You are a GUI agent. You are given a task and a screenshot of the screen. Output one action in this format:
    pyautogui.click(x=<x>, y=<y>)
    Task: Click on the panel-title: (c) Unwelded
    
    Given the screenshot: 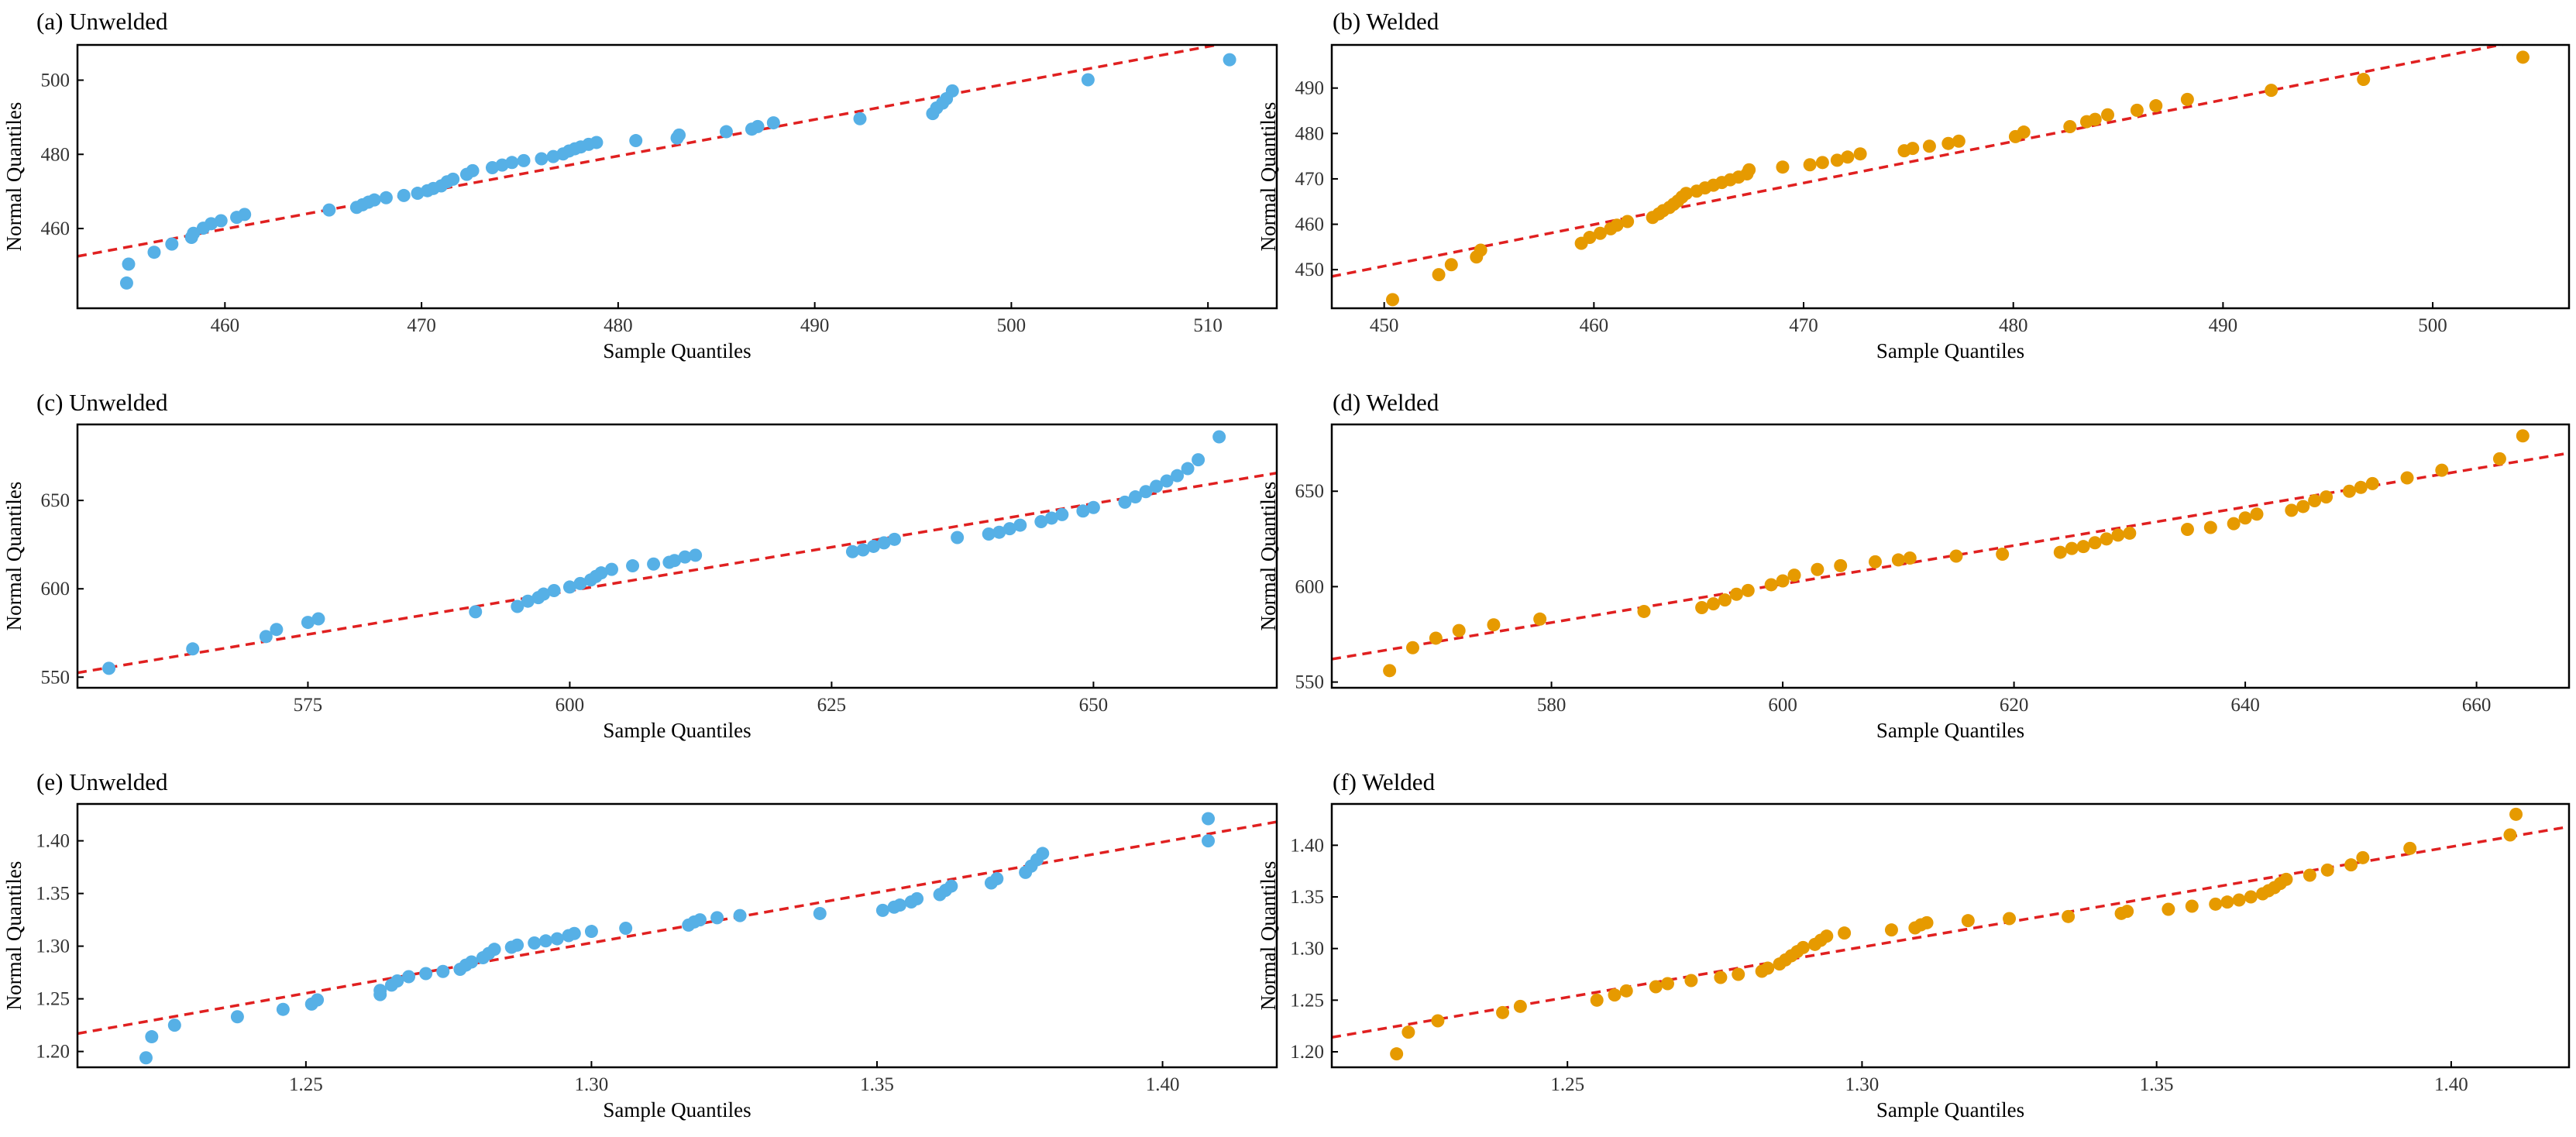 What is the action you would take?
    pyautogui.click(x=102, y=402)
    